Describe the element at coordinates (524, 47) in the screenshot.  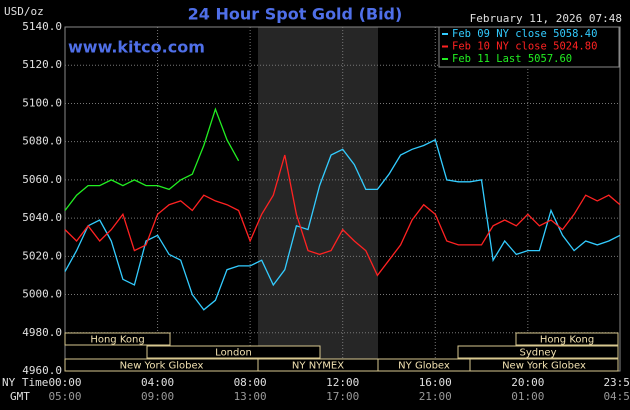
I see `legend-entry: Feb 10 NY close 5024.80` at that location.